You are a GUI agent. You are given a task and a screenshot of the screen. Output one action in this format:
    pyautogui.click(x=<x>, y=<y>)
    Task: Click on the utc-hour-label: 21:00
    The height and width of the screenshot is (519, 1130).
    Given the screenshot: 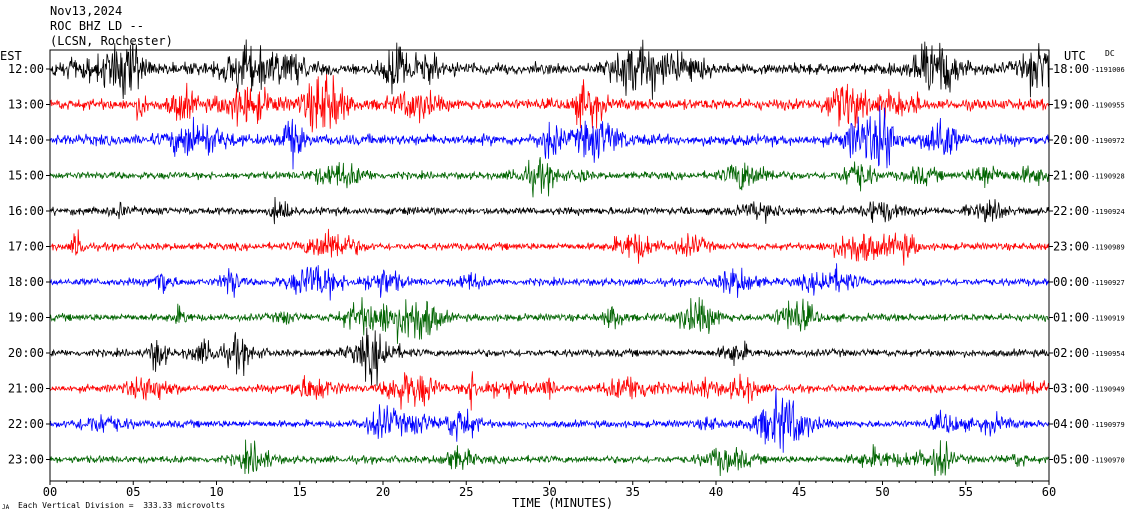 What is the action you would take?
    pyautogui.click(x=1071, y=176)
    